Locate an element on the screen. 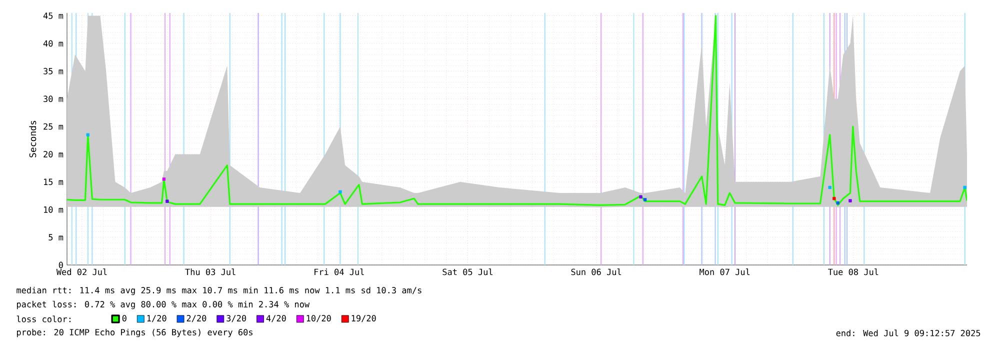 Image resolution: width=997 pixels, height=347 pixels. legend-label: 2/20 is located at coordinates (196, 318).